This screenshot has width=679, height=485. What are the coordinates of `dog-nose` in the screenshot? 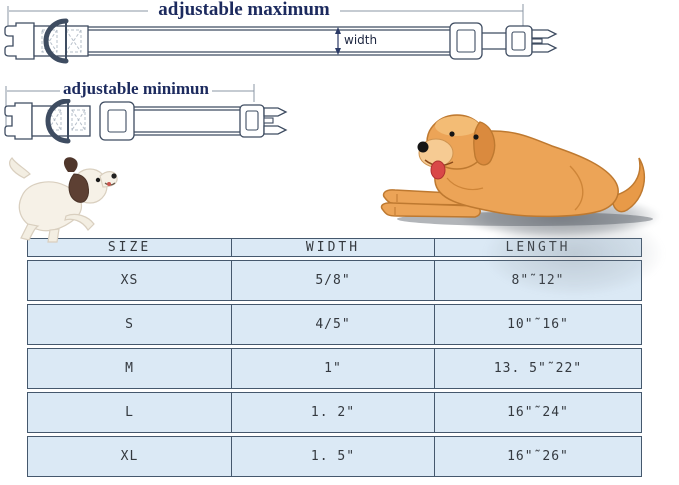 It's located at (423, 147).